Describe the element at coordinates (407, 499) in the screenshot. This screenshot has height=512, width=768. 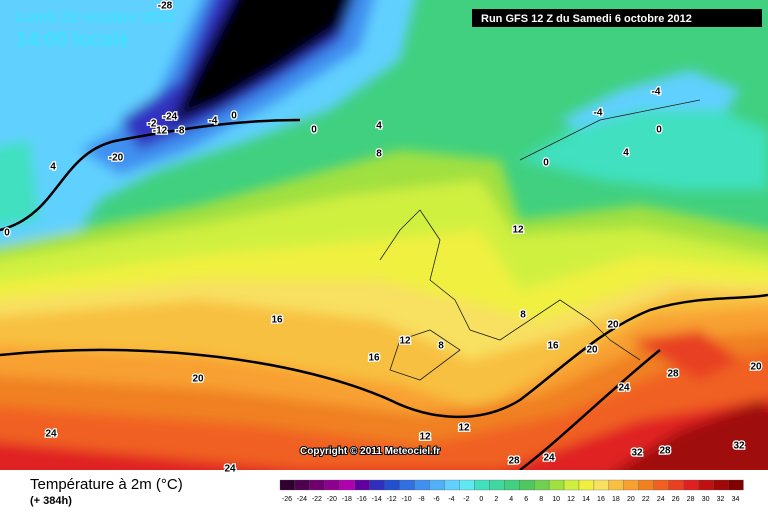
I see `scale-label: -10` at that location.